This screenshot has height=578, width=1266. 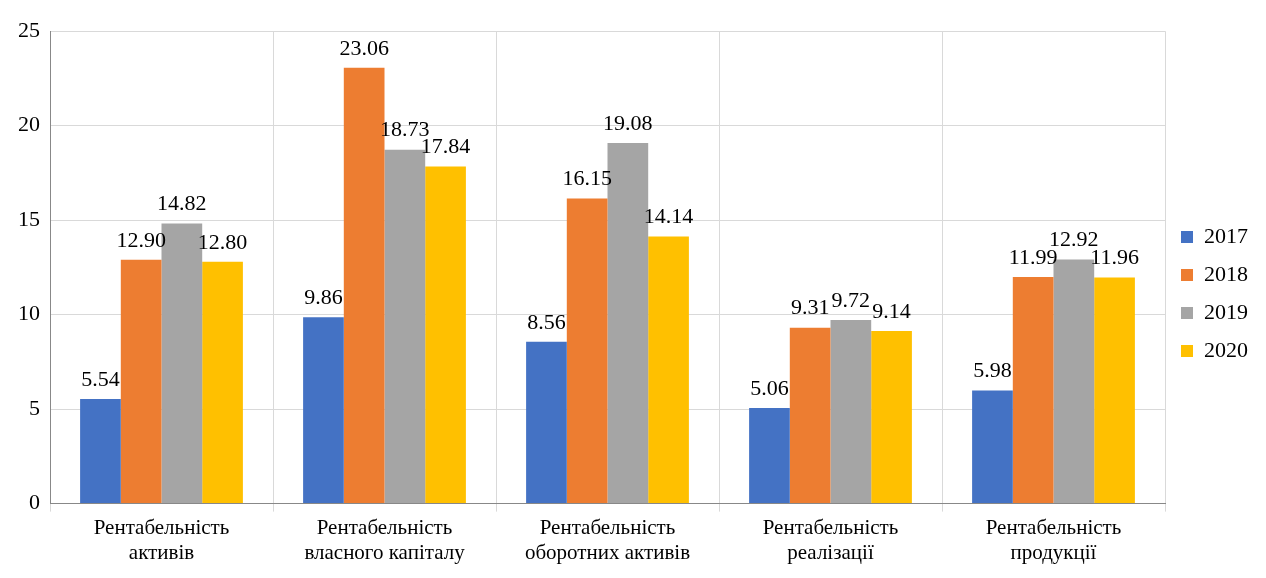 I want to click on y-tick-label: 25, so click(x=29, y=29).